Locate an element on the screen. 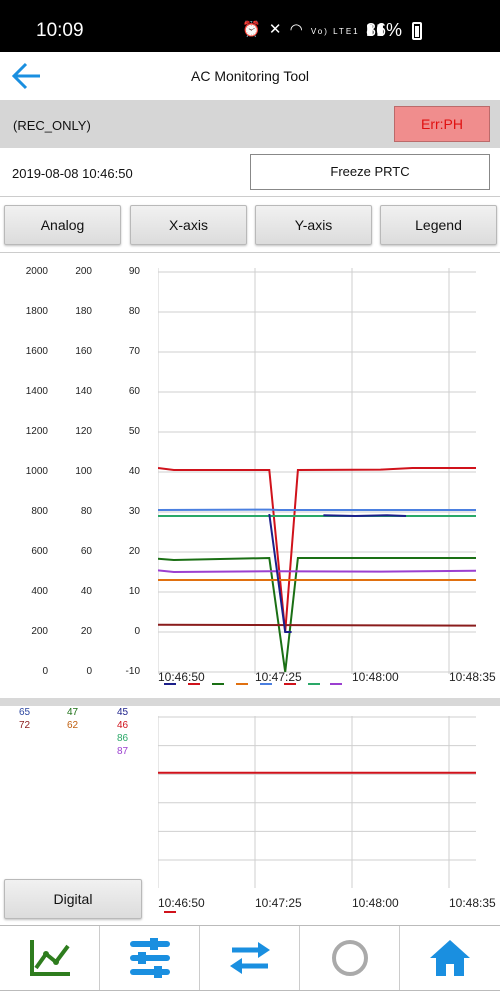 The height and width of the screenshot is (1000, 500). y-tick-label: 50 is located at coordinates (134, 431).